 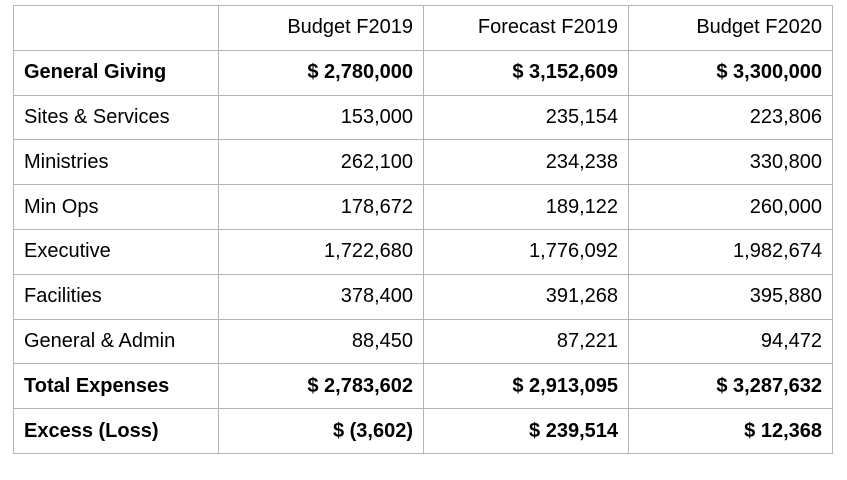 What do you see at coordinates (321, 431) in the screenshot?
I see `table-cell: $ (3,602)` at bounding box center [321, 431].